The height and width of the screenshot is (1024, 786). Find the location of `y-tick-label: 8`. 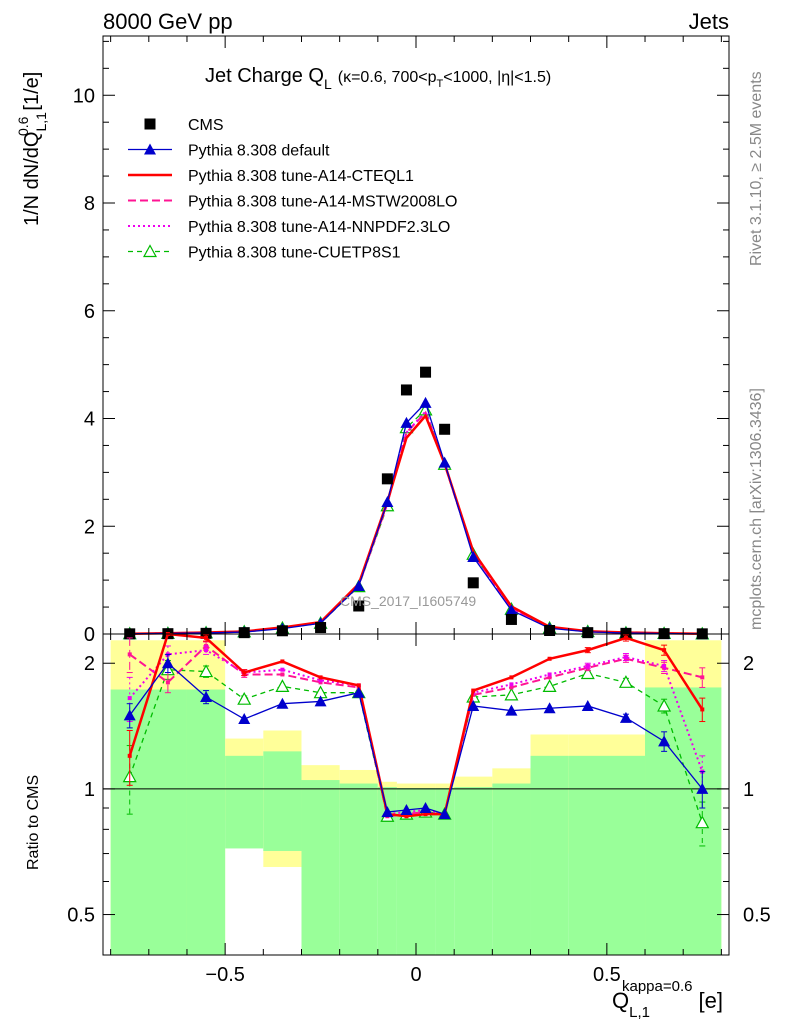

y-tick-label: 8 is located at coordinates (89, 204).